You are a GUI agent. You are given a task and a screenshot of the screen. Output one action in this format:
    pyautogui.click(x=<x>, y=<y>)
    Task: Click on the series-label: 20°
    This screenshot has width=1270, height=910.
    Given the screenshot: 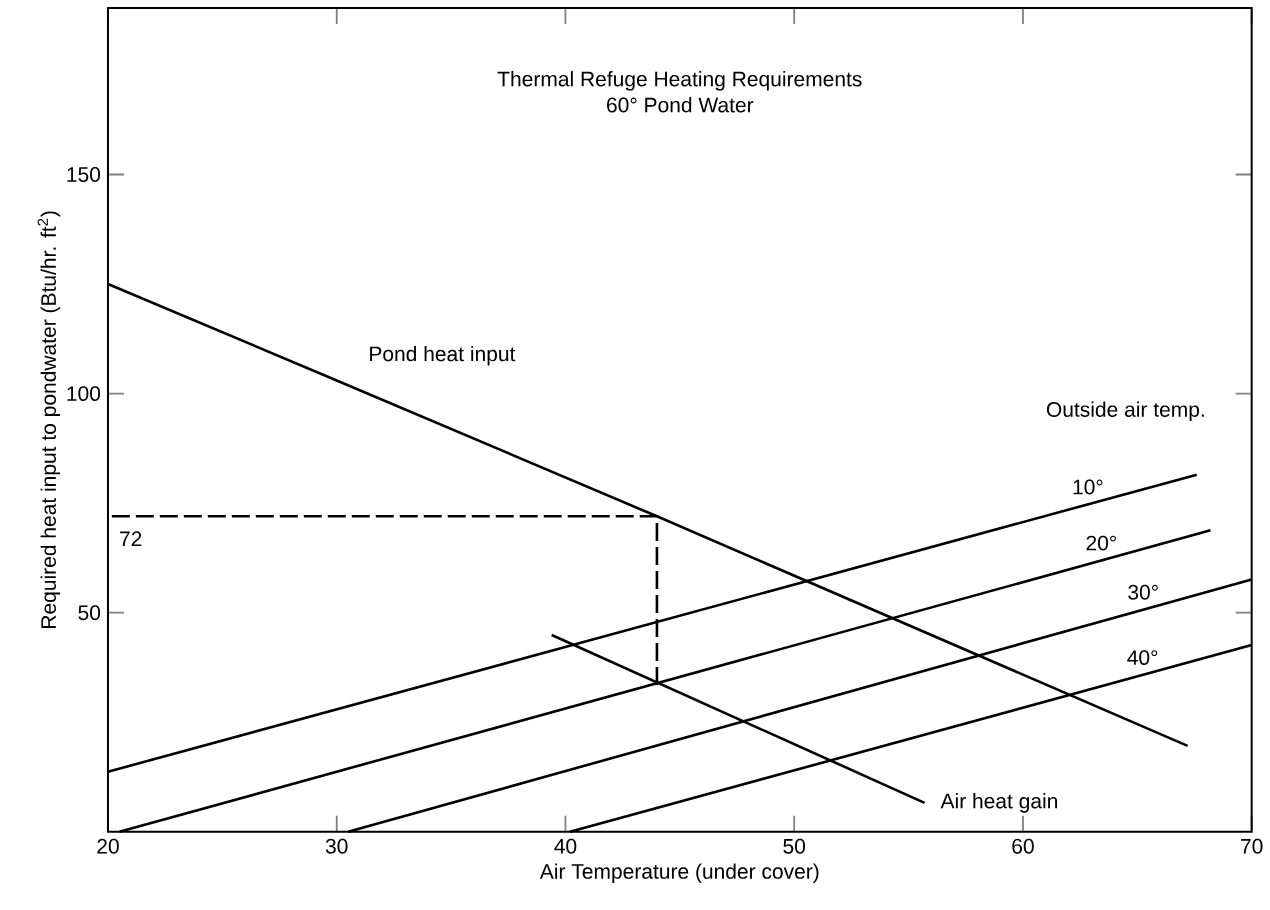 What is the action you would take?
    pyautogui.click(x=1101, y=543)
    